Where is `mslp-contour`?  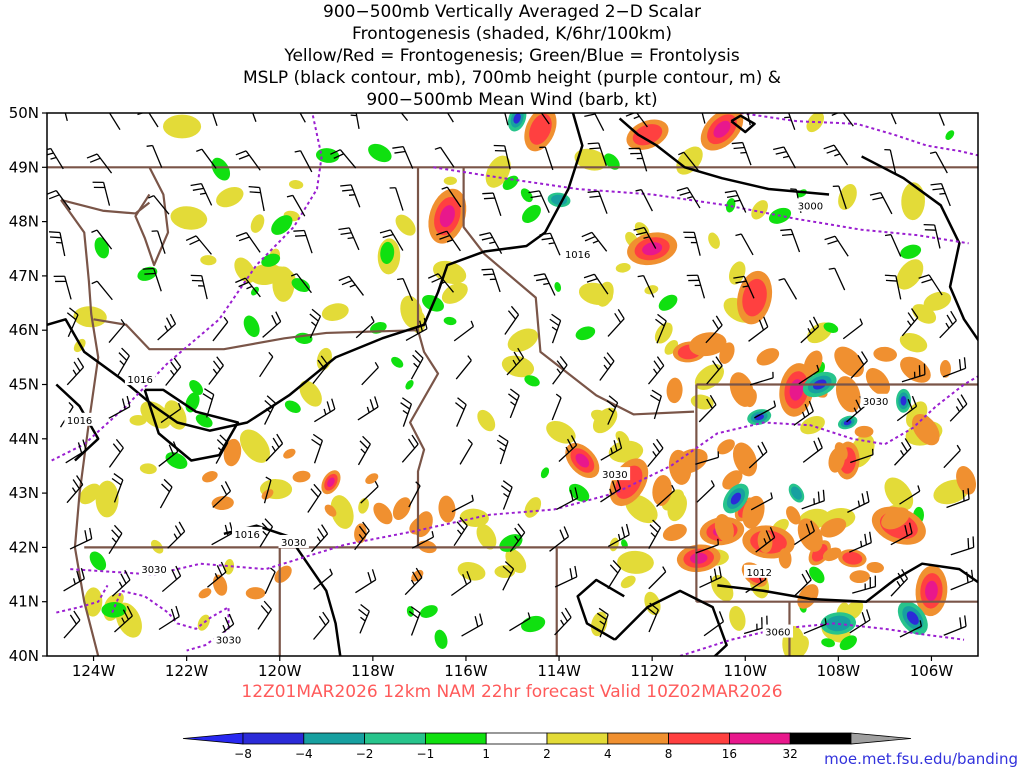 mslp-contour is located at coordinates (743, 124).